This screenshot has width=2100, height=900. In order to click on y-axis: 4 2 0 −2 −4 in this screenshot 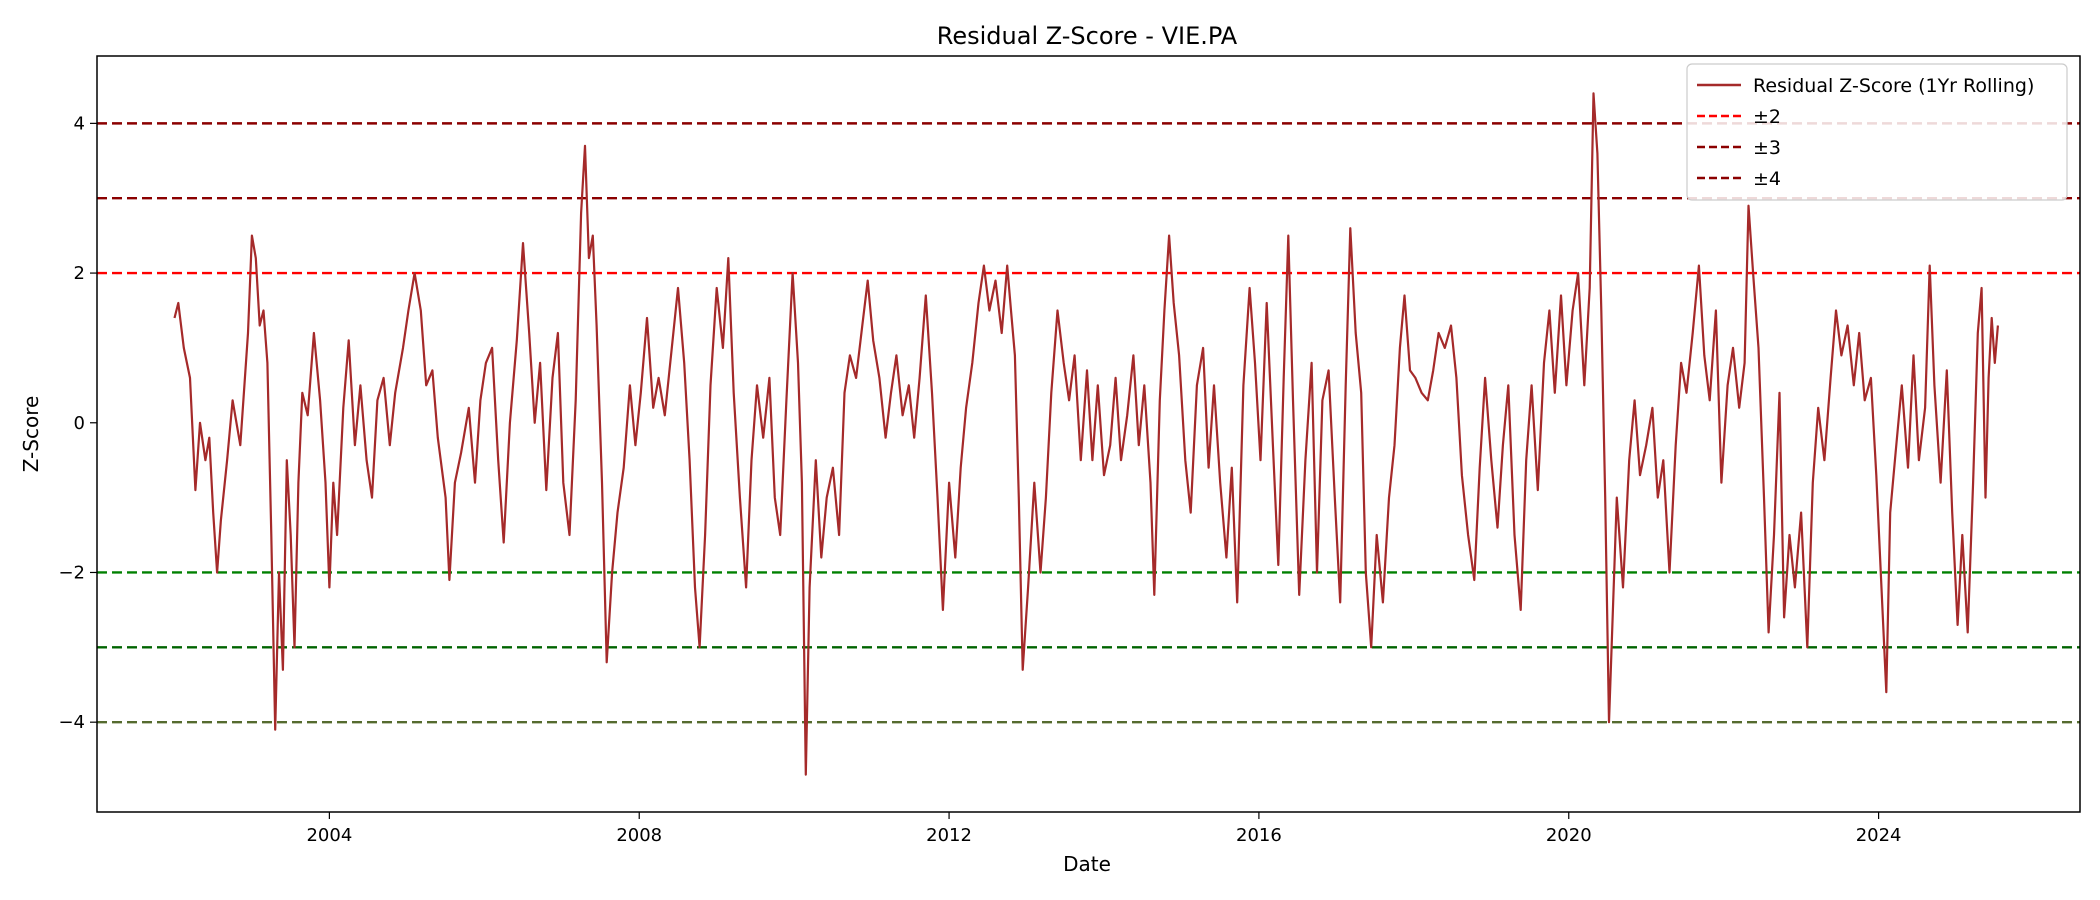, I will do `click(77, 423)`.